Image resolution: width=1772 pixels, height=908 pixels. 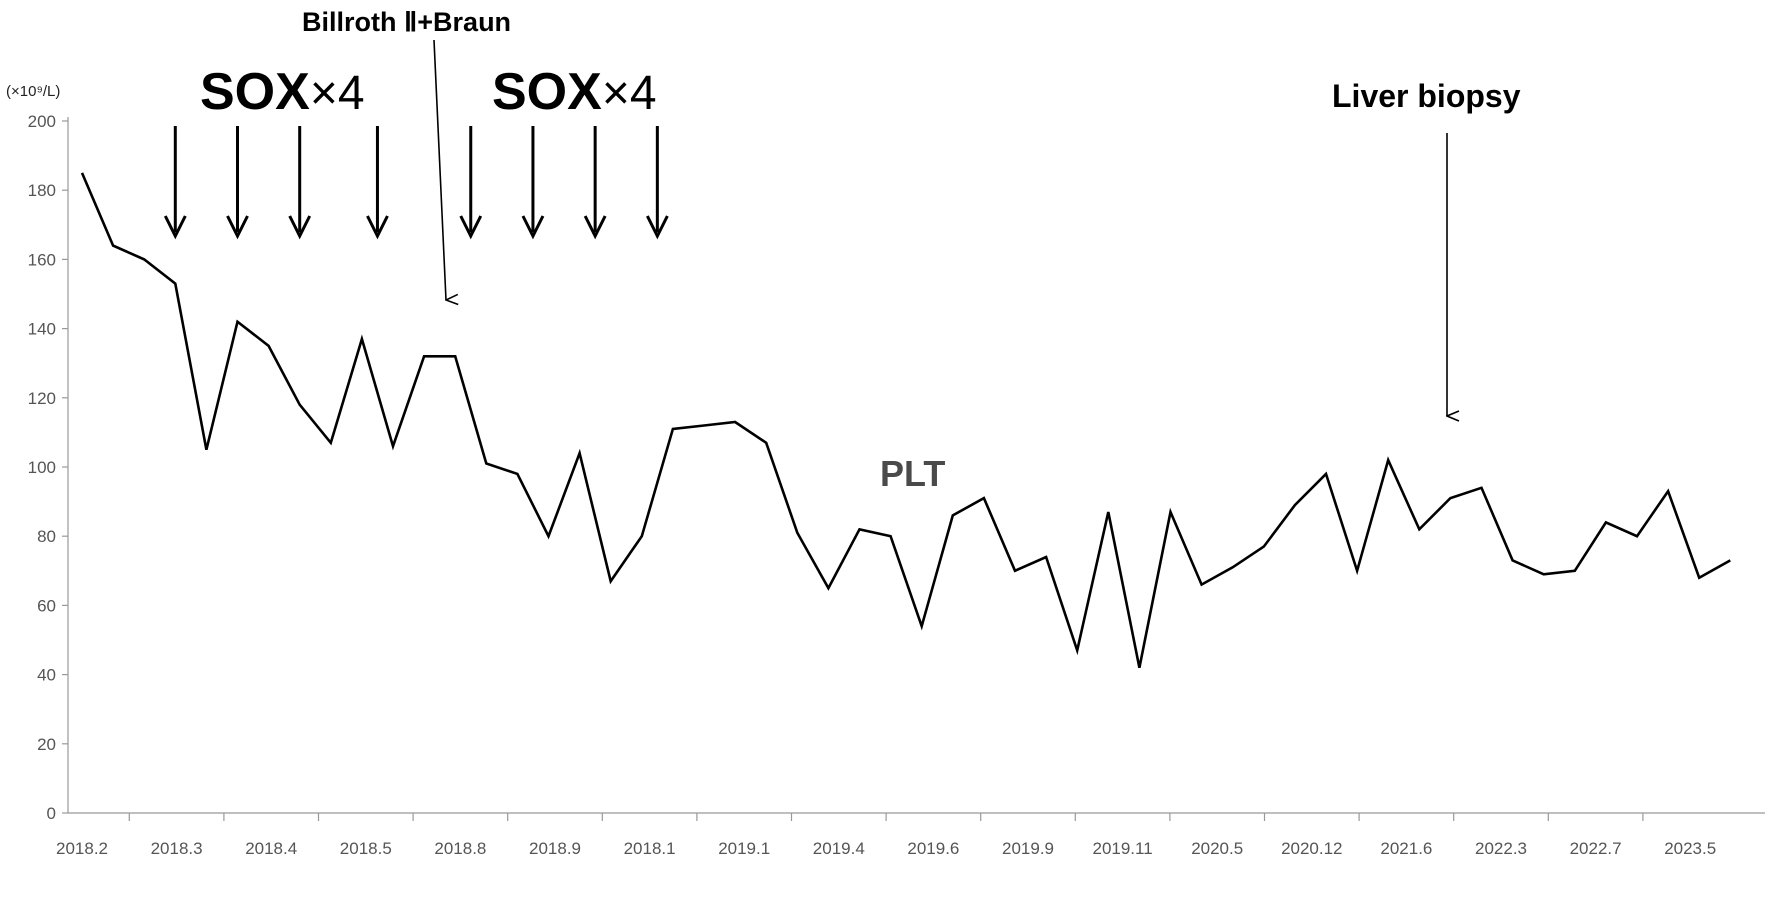 I want to click on x-tick-label: 2022.3, so click(x=1501, y=848).